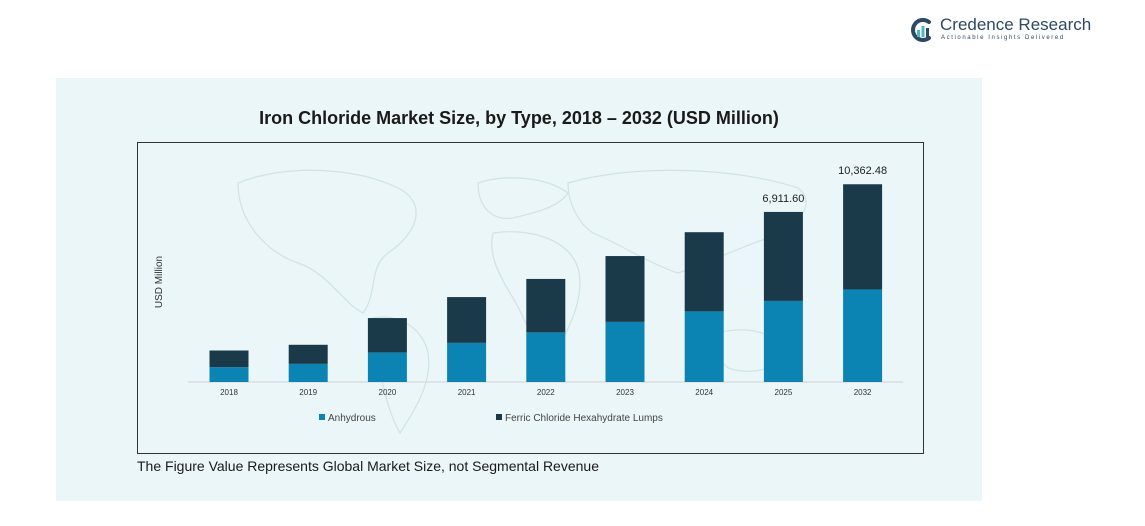 The width and height of the screenshot is (1145, 526). Describe the element at coordinates (1016, 24) in the screenshot. I see `brand-name: Credence Research` at that location.